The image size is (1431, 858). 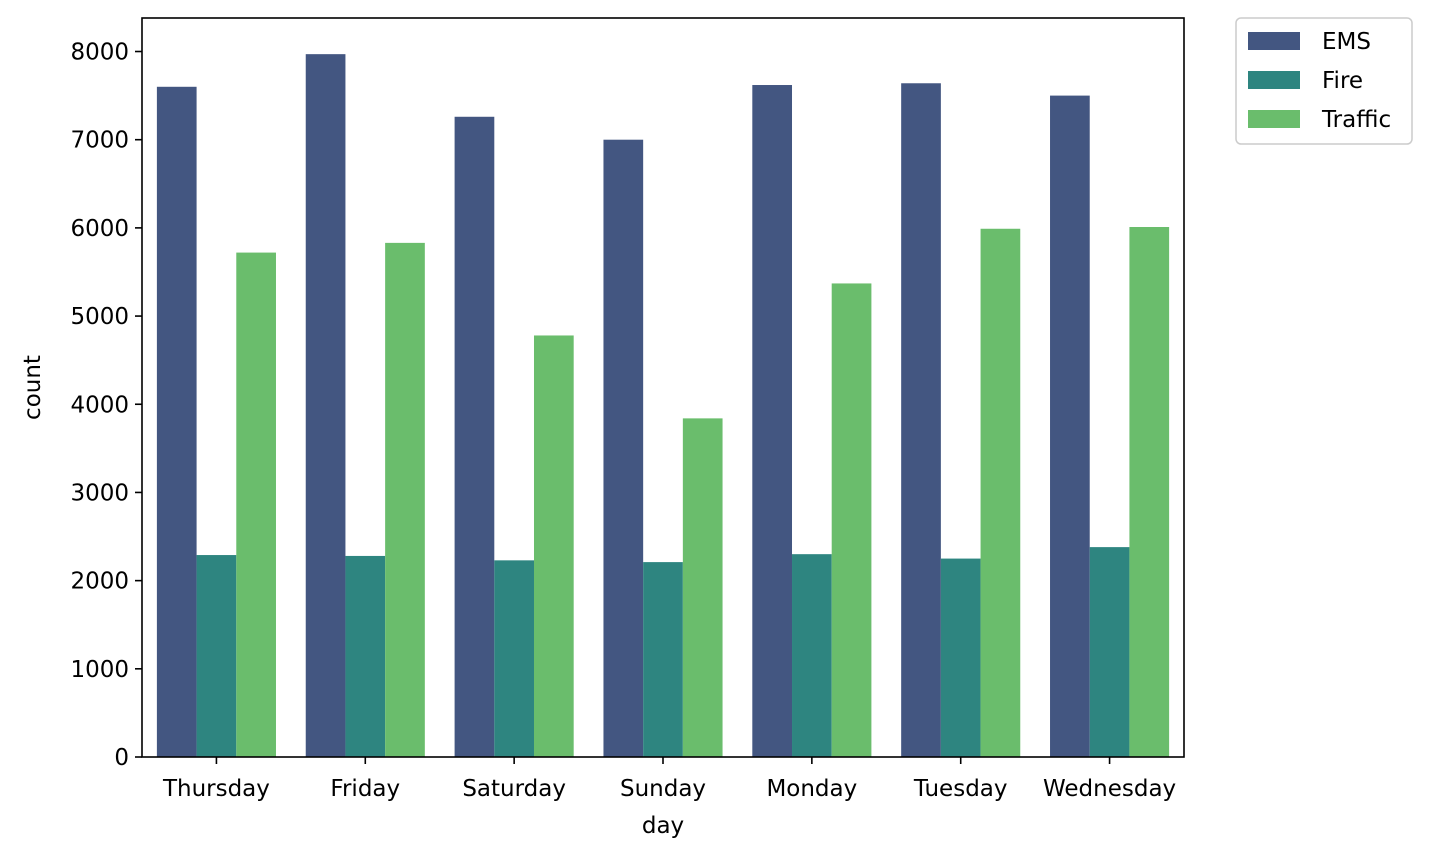 What do you see at coordinates (99, 493) in the screenshot?
I see `y-tick-label: 3000` at bounding box center [99, 493].